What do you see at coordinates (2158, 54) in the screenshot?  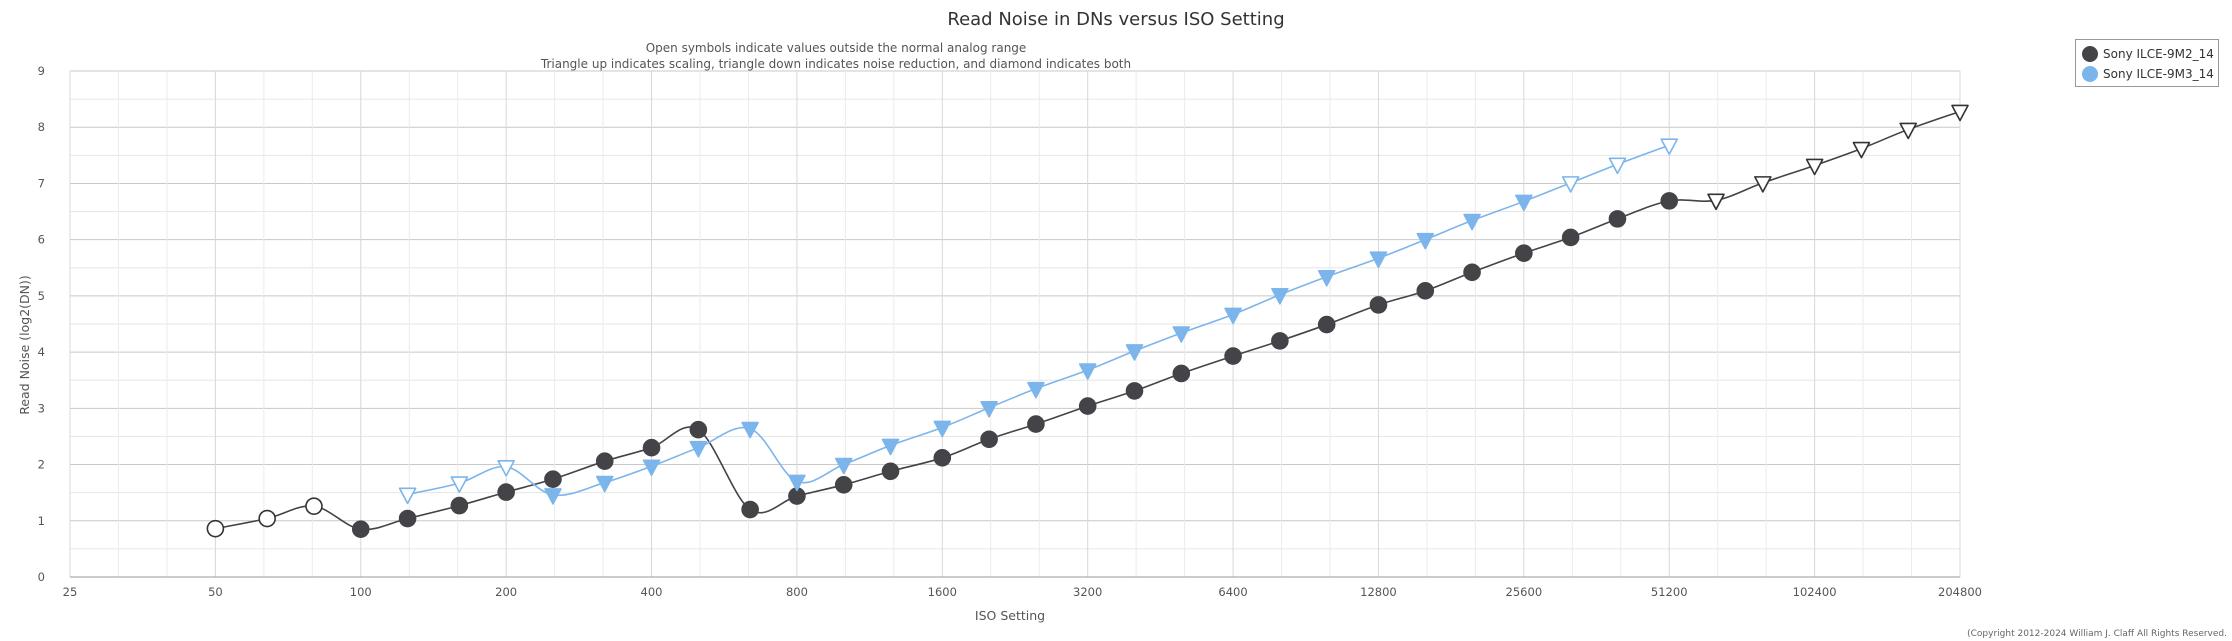 I see `legend-label-series-1: Sony ILCE-9M2_14` at bounding box center [2158, 54].